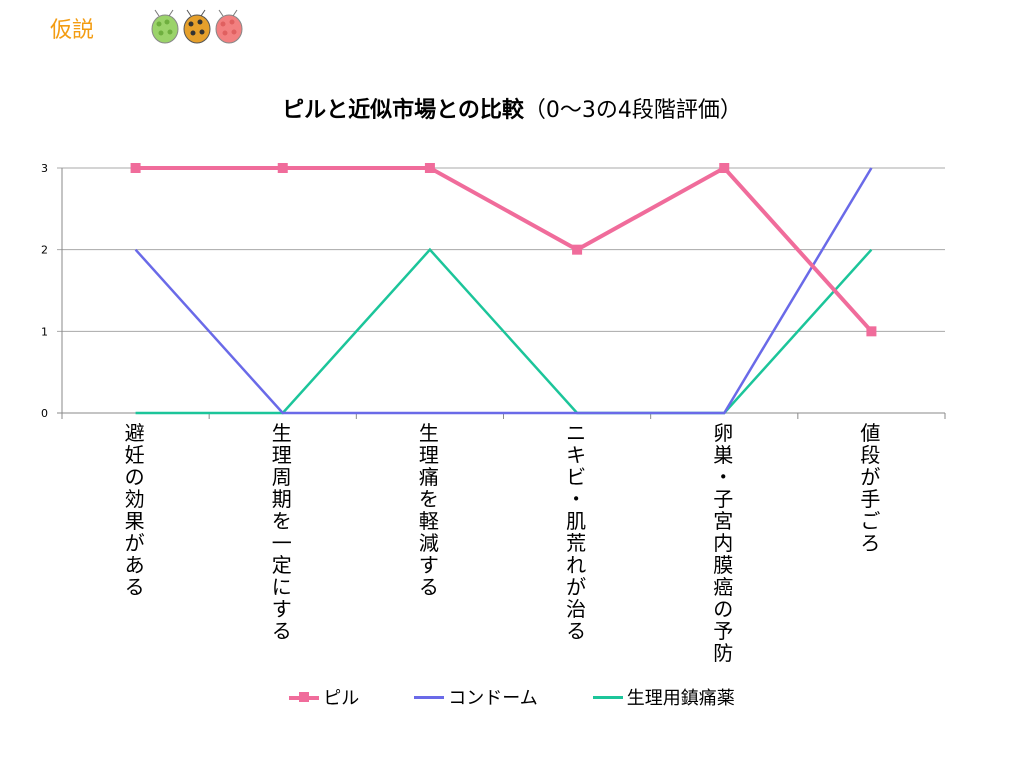 The height and width of the screenshot is (768, 1024). I want to click on legend-label: 生理用鎮痛薬, so click(680, 698).